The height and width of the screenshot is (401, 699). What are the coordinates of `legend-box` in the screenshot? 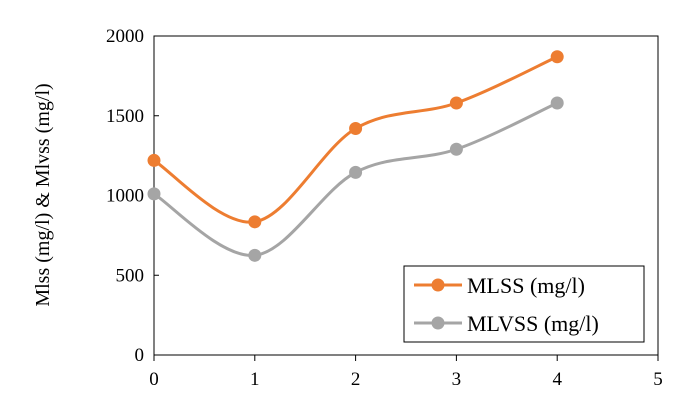 It's located at (524, 304).